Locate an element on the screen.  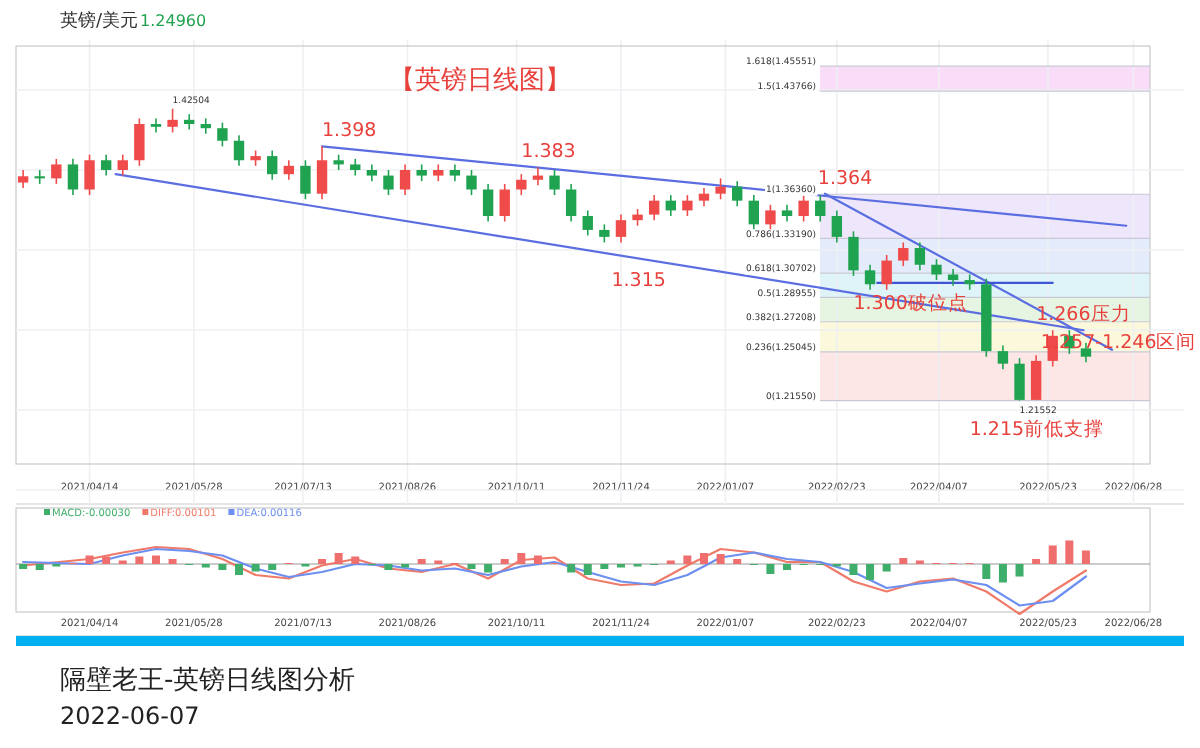
text: 2022-06-07 is located at coordinates (130, 716).